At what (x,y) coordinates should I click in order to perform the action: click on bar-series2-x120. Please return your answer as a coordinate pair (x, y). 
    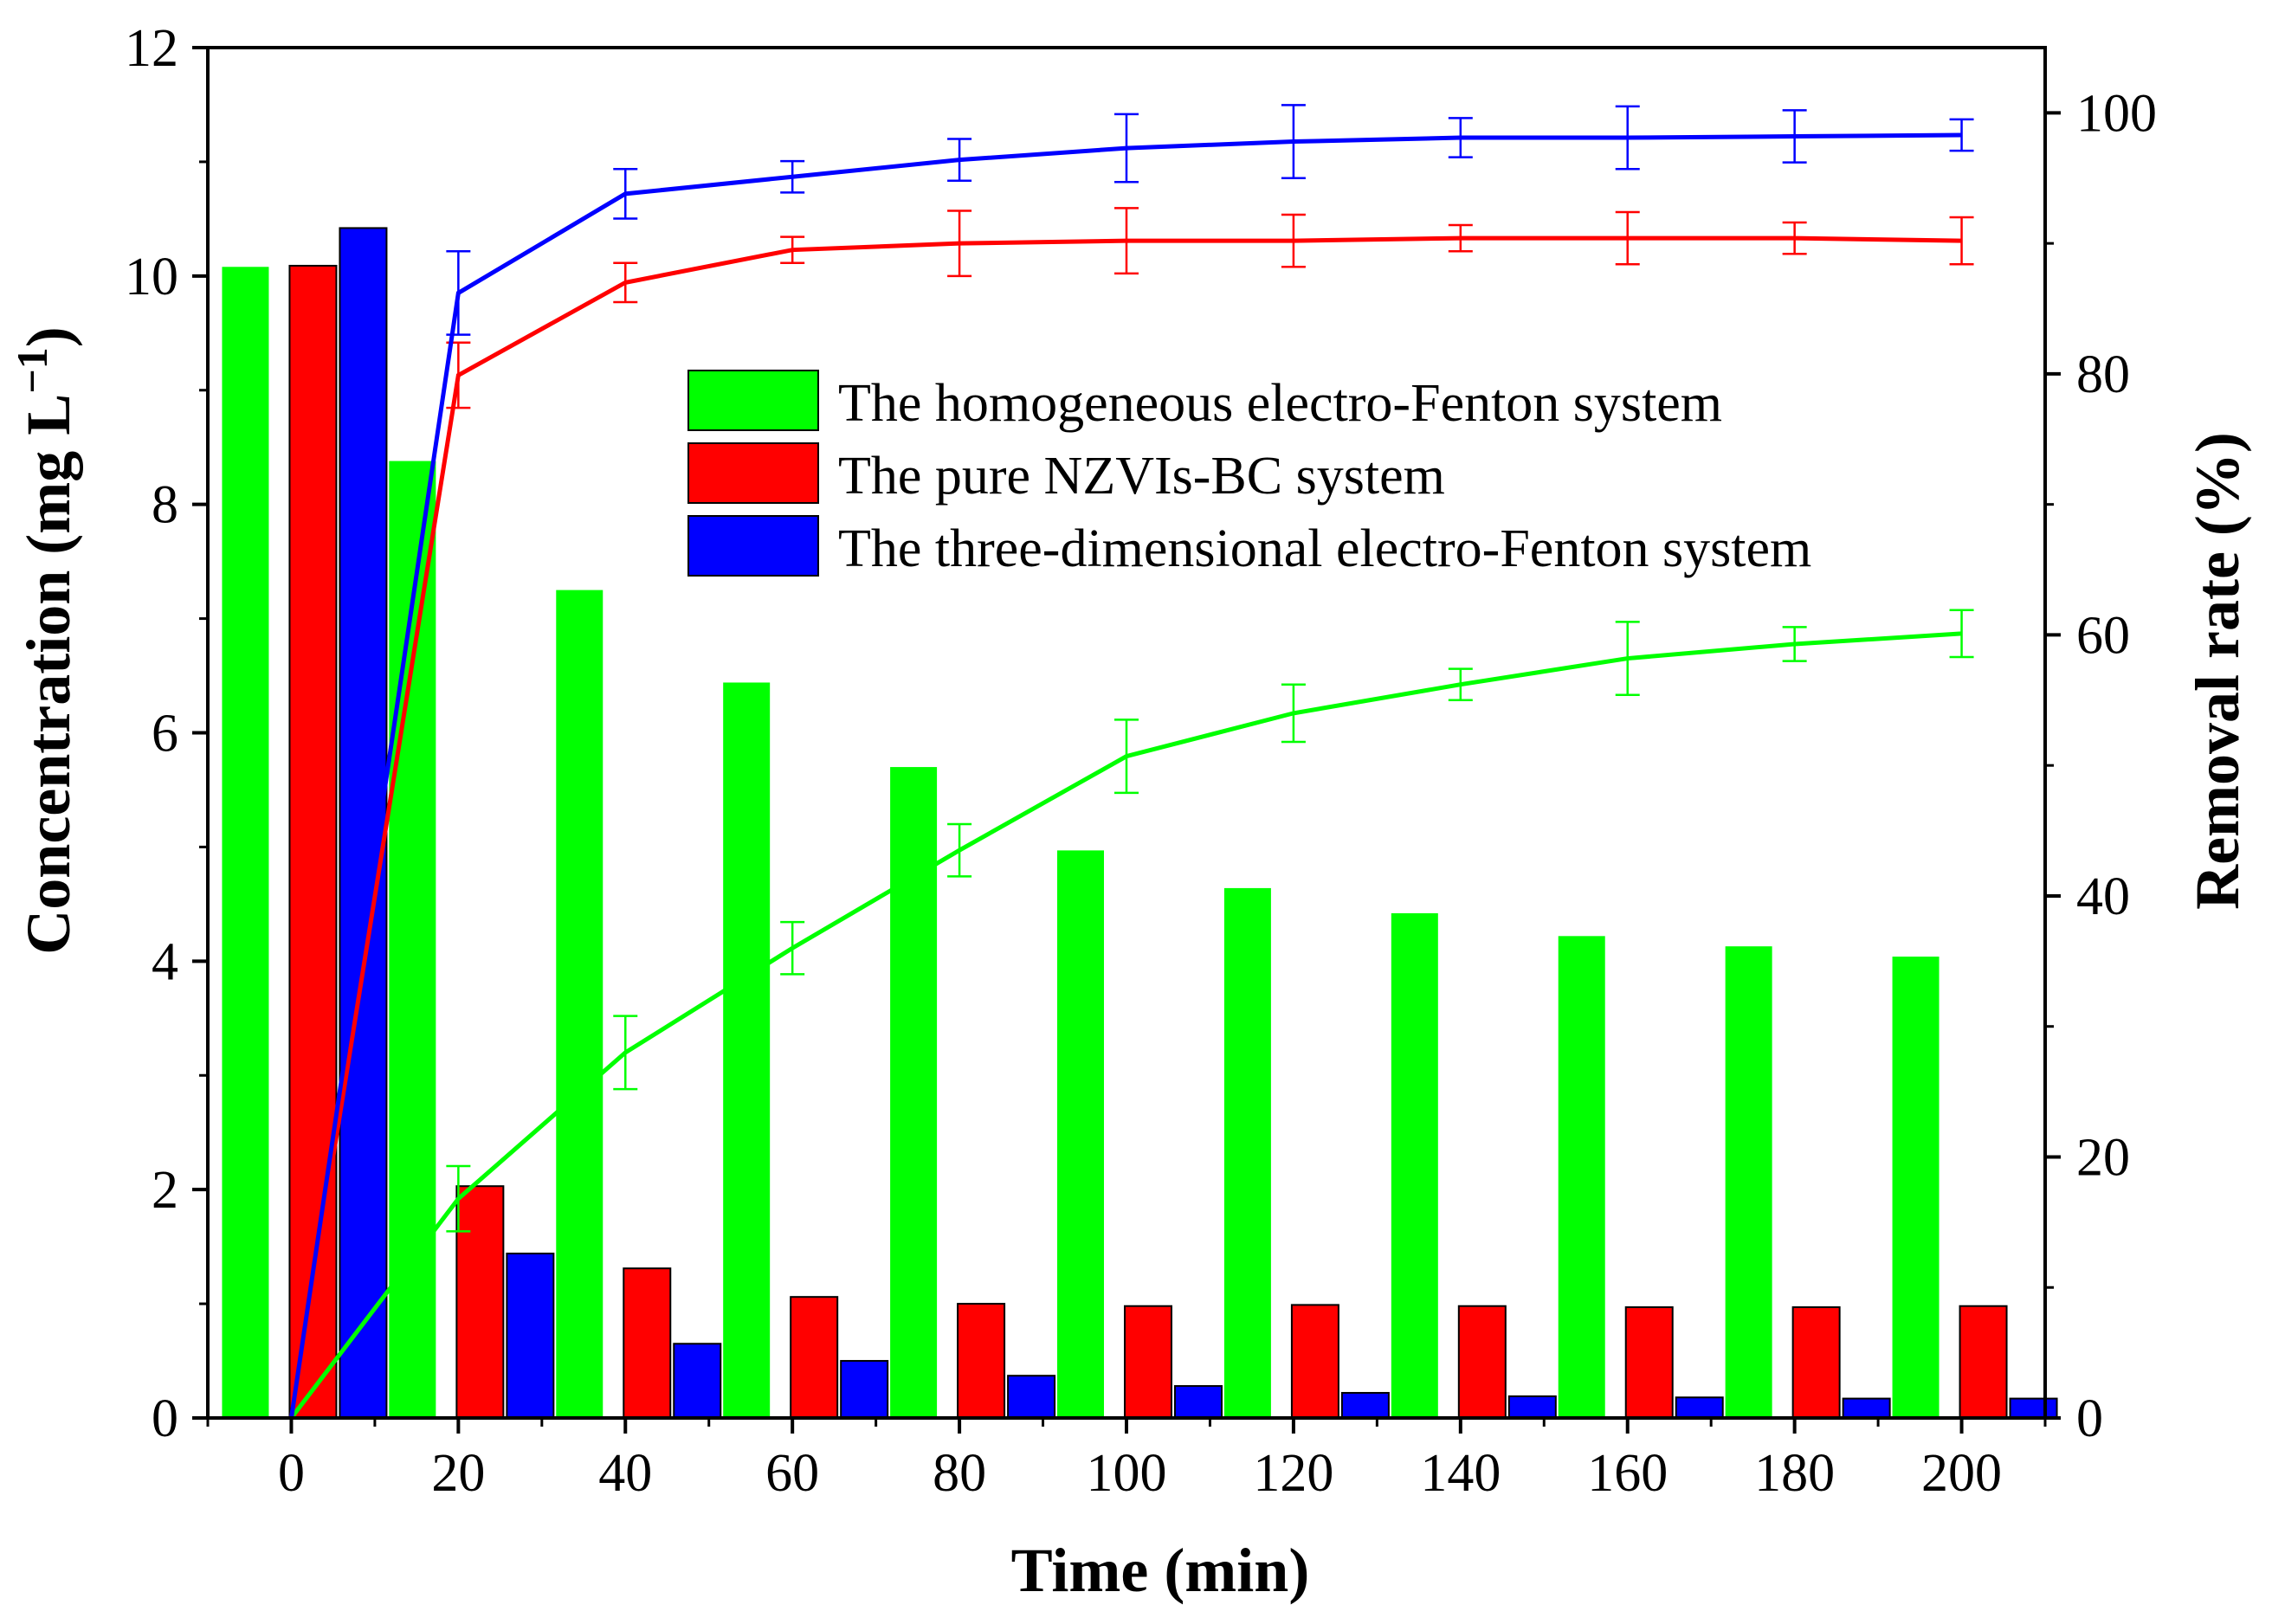
    Looking at the image, I should click on (1365, 1405).